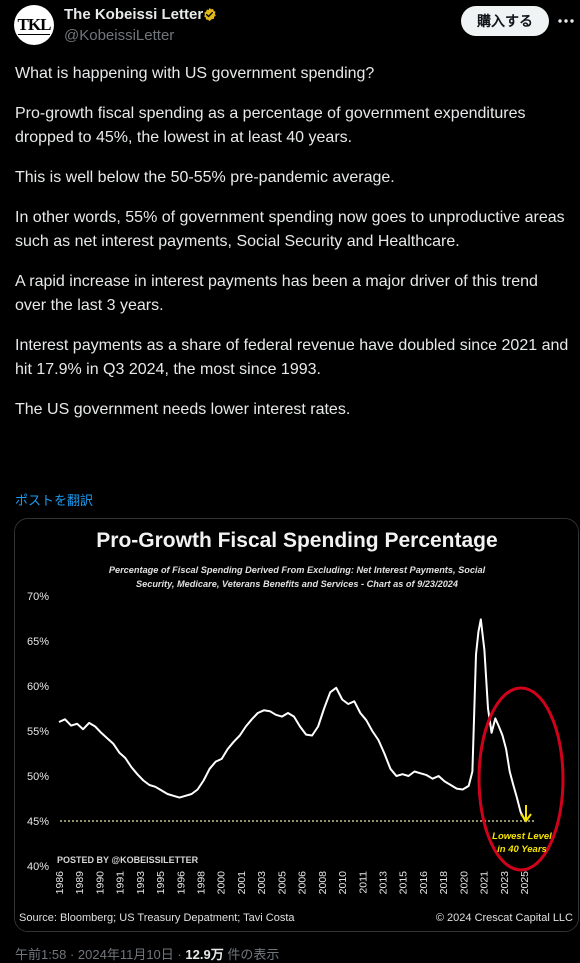 The image size is (580, 963). Describe the element at coordinates (119, 35) in the screenshot. I see `user-handle: @KobeissiLetter` at that location.